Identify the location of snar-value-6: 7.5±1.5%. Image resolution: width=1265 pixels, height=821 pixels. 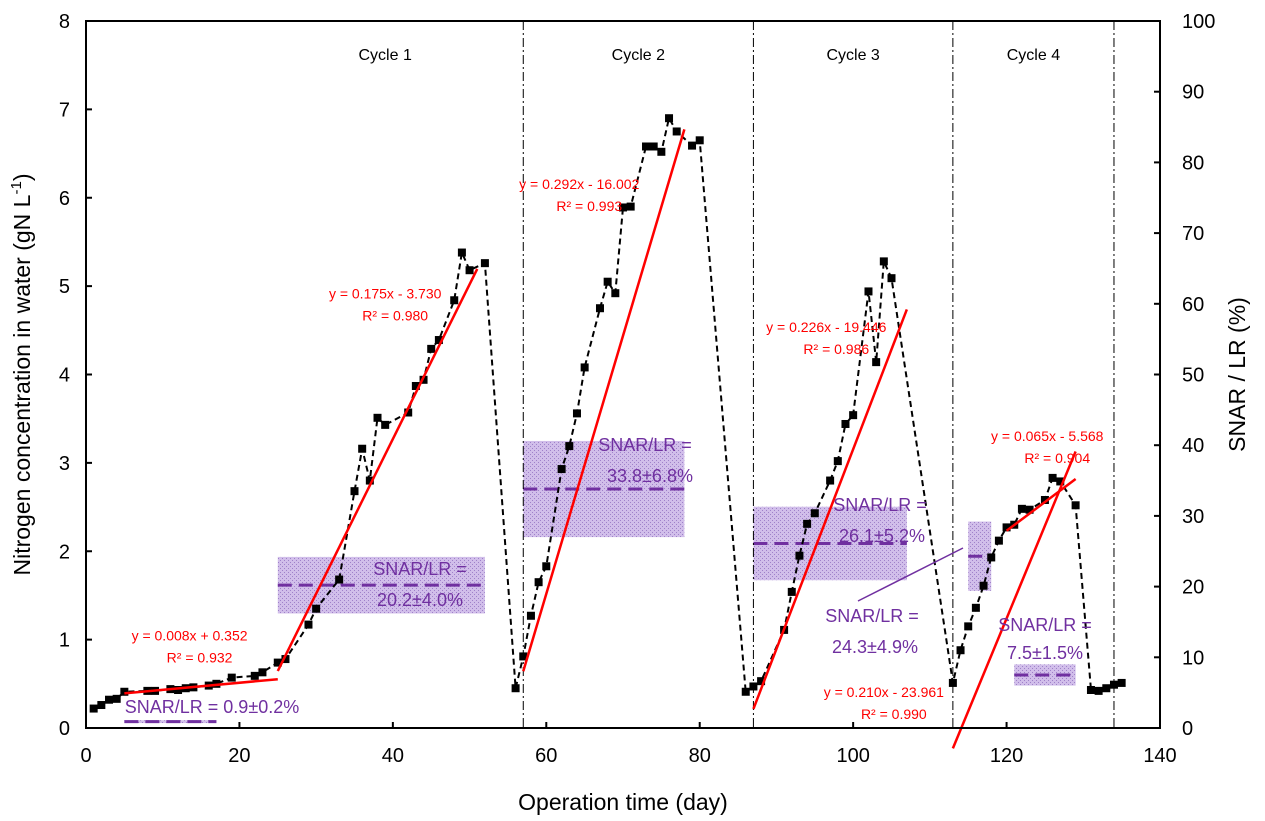
(1045, 653).